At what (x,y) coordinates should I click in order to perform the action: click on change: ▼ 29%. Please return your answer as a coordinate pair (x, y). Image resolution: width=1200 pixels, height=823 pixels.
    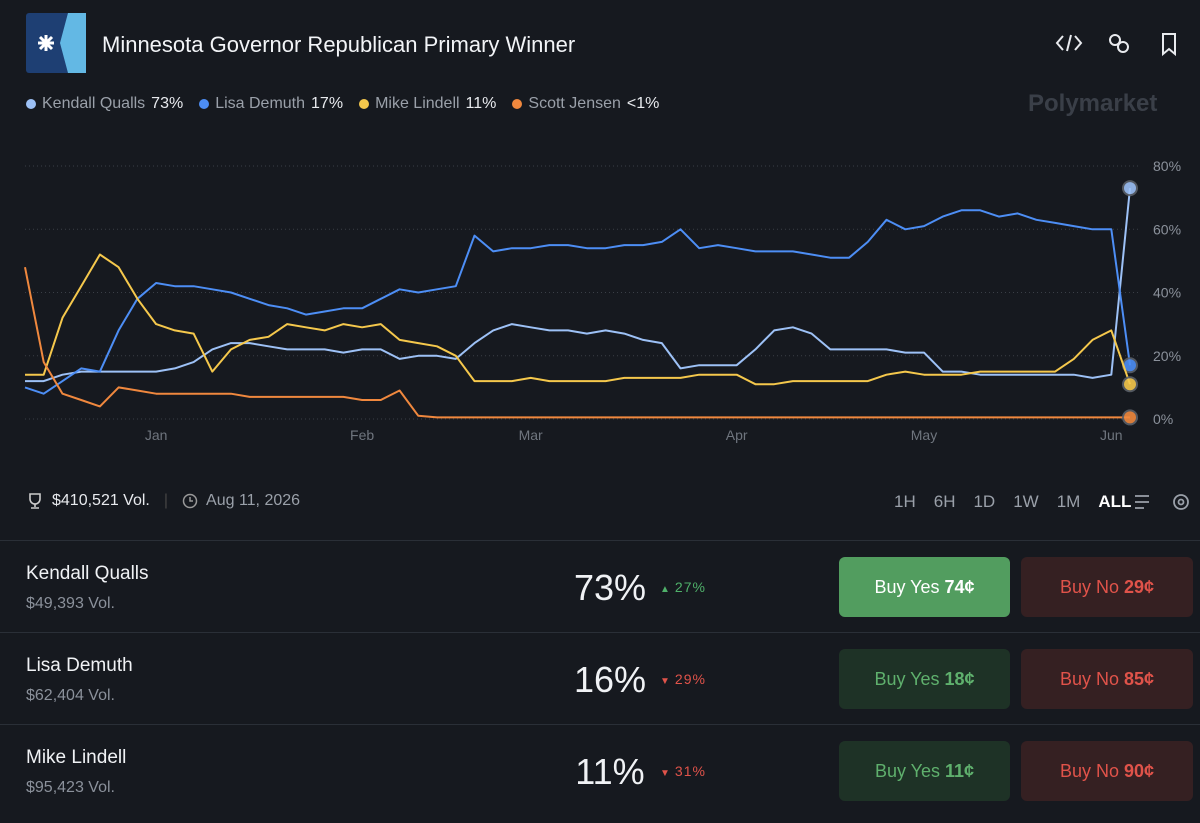
    Looking at the image, I should click on (683, 679).